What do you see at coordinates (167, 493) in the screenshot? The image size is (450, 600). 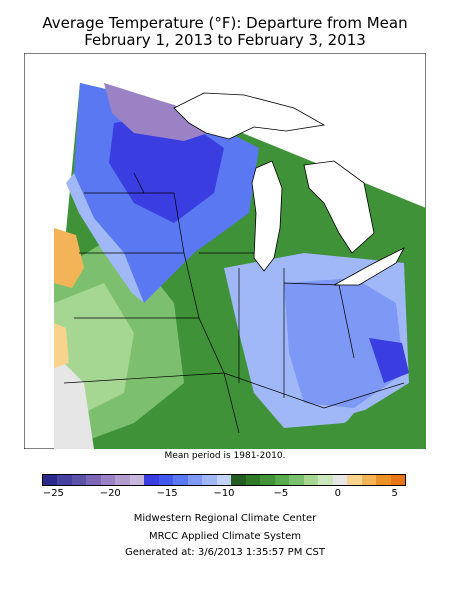 I see `legend-tick-label: −15` at bounding box center [167, 493].